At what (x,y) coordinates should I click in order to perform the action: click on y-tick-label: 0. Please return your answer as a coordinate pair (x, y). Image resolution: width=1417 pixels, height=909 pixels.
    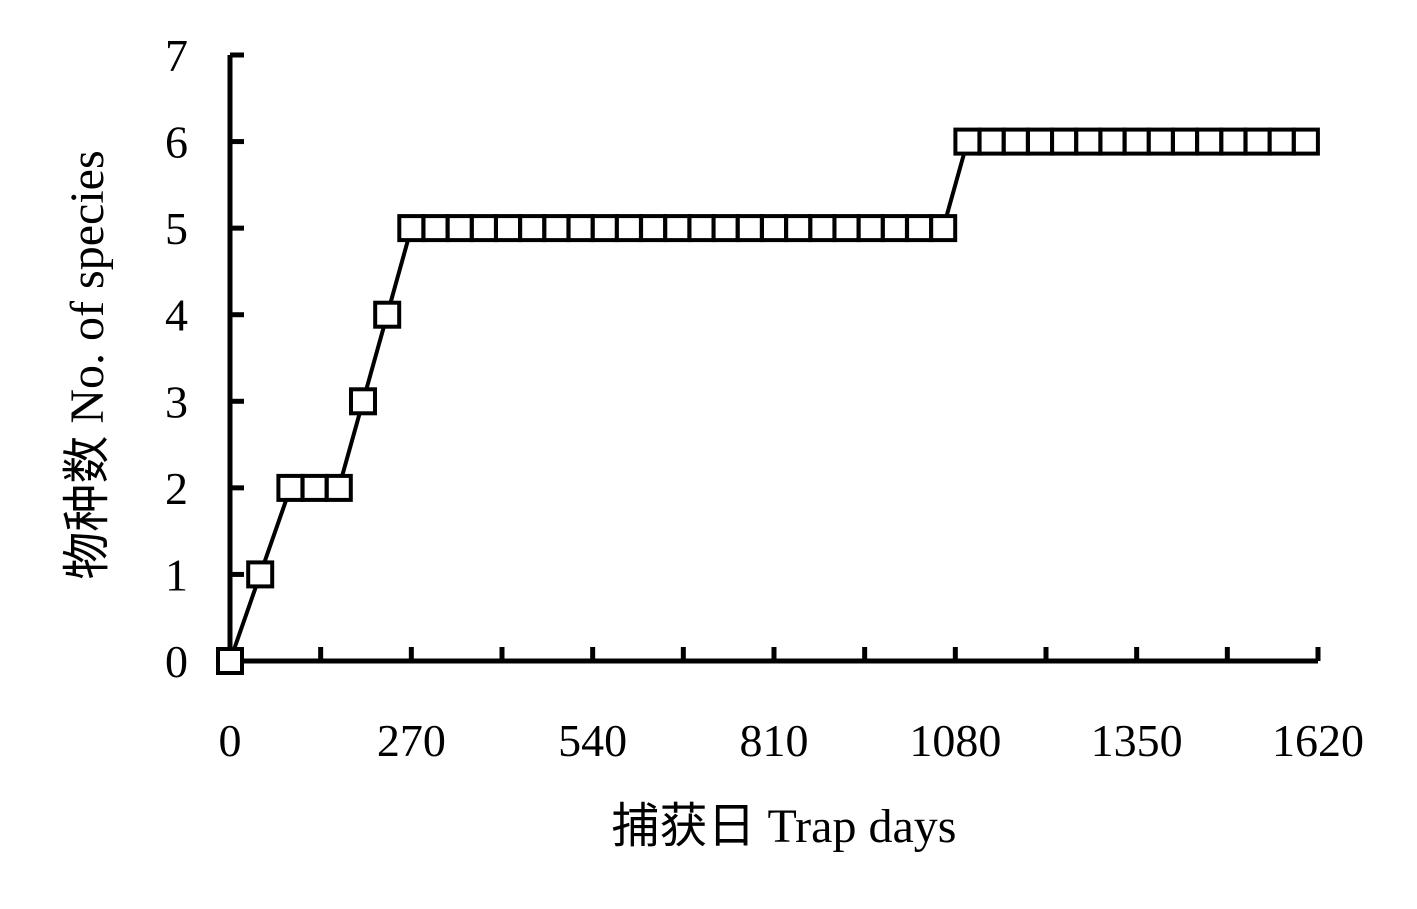
    Looking at the image, I should click on (176, 661).